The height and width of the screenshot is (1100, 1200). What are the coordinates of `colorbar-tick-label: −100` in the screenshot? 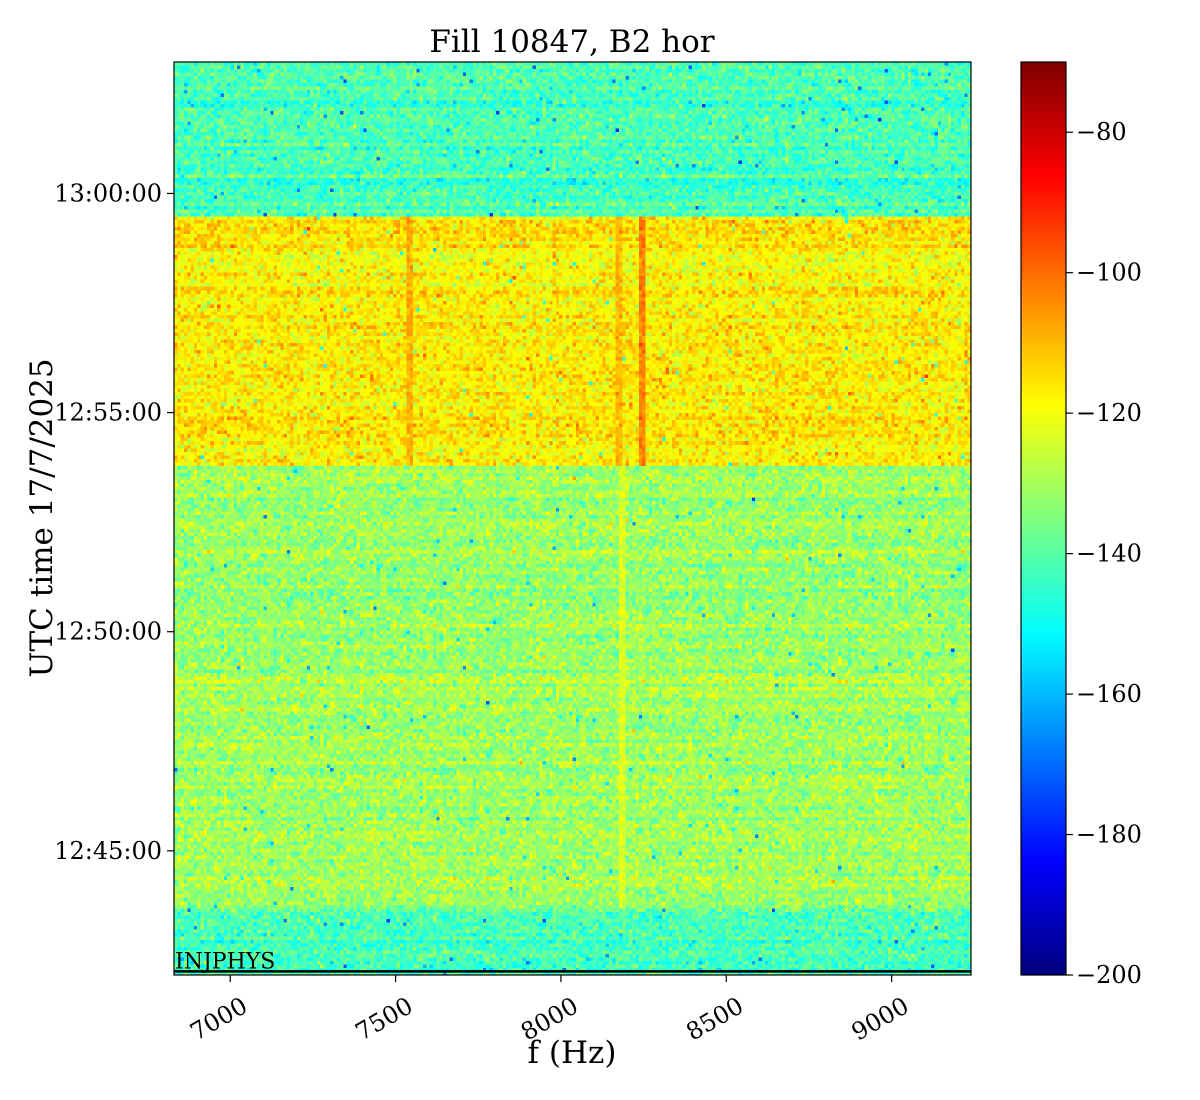 It's located at (1109, 273).